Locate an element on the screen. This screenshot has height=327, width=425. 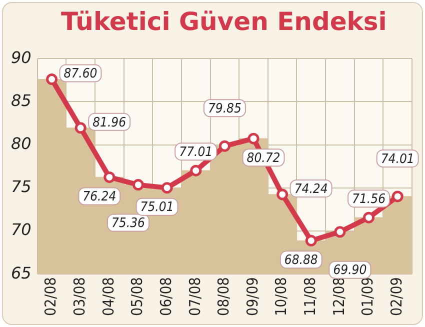
data-label: 68.88 is located at coordinates (301, 260).